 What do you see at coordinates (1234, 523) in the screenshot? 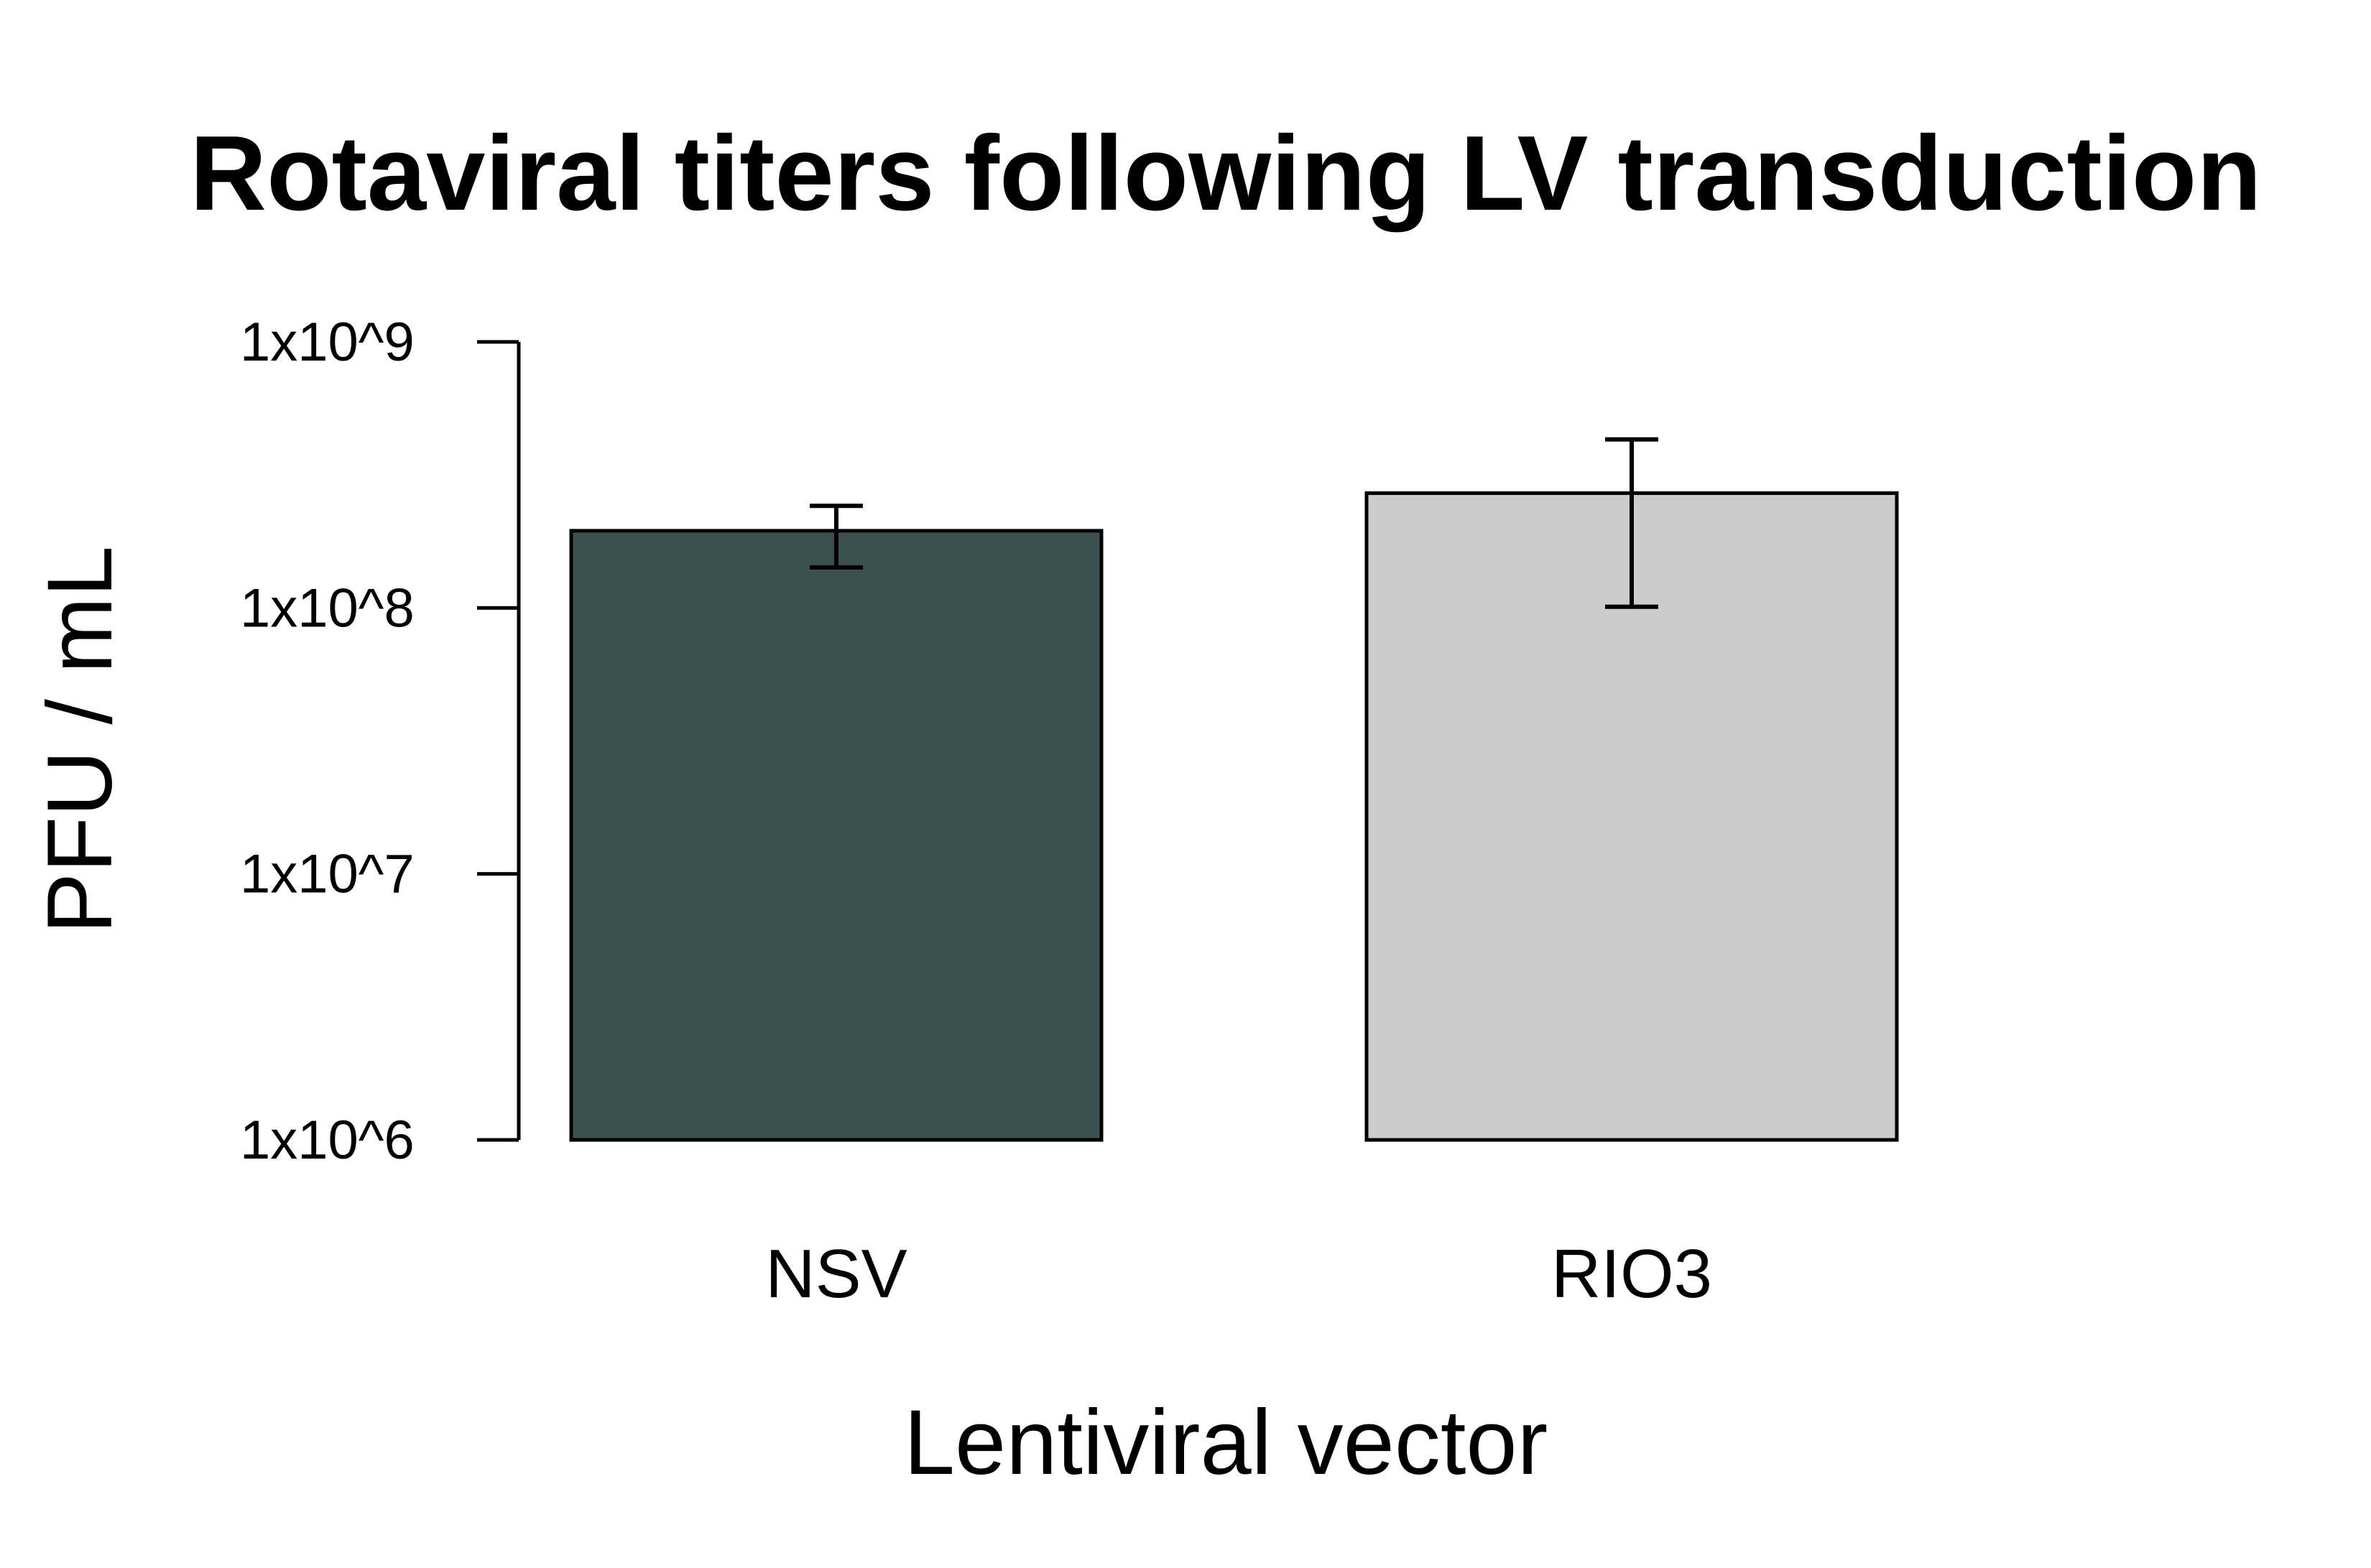
I see `error-bars` at bounding box center [1234, 523].